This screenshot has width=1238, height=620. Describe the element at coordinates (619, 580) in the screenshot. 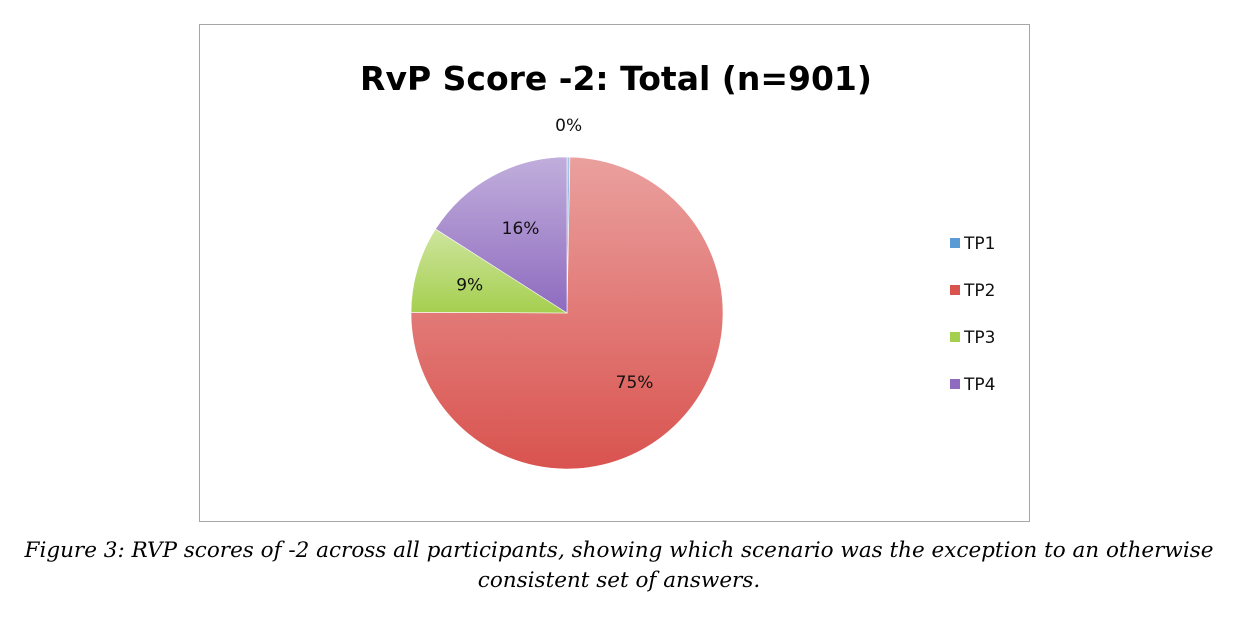

I see `caption-line-2: consistent set of answers.` at that location.